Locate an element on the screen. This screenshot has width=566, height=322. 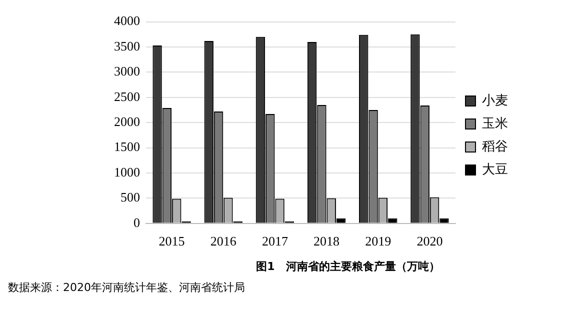
y-tick-label: 0 is located at coordinates (137, 222).